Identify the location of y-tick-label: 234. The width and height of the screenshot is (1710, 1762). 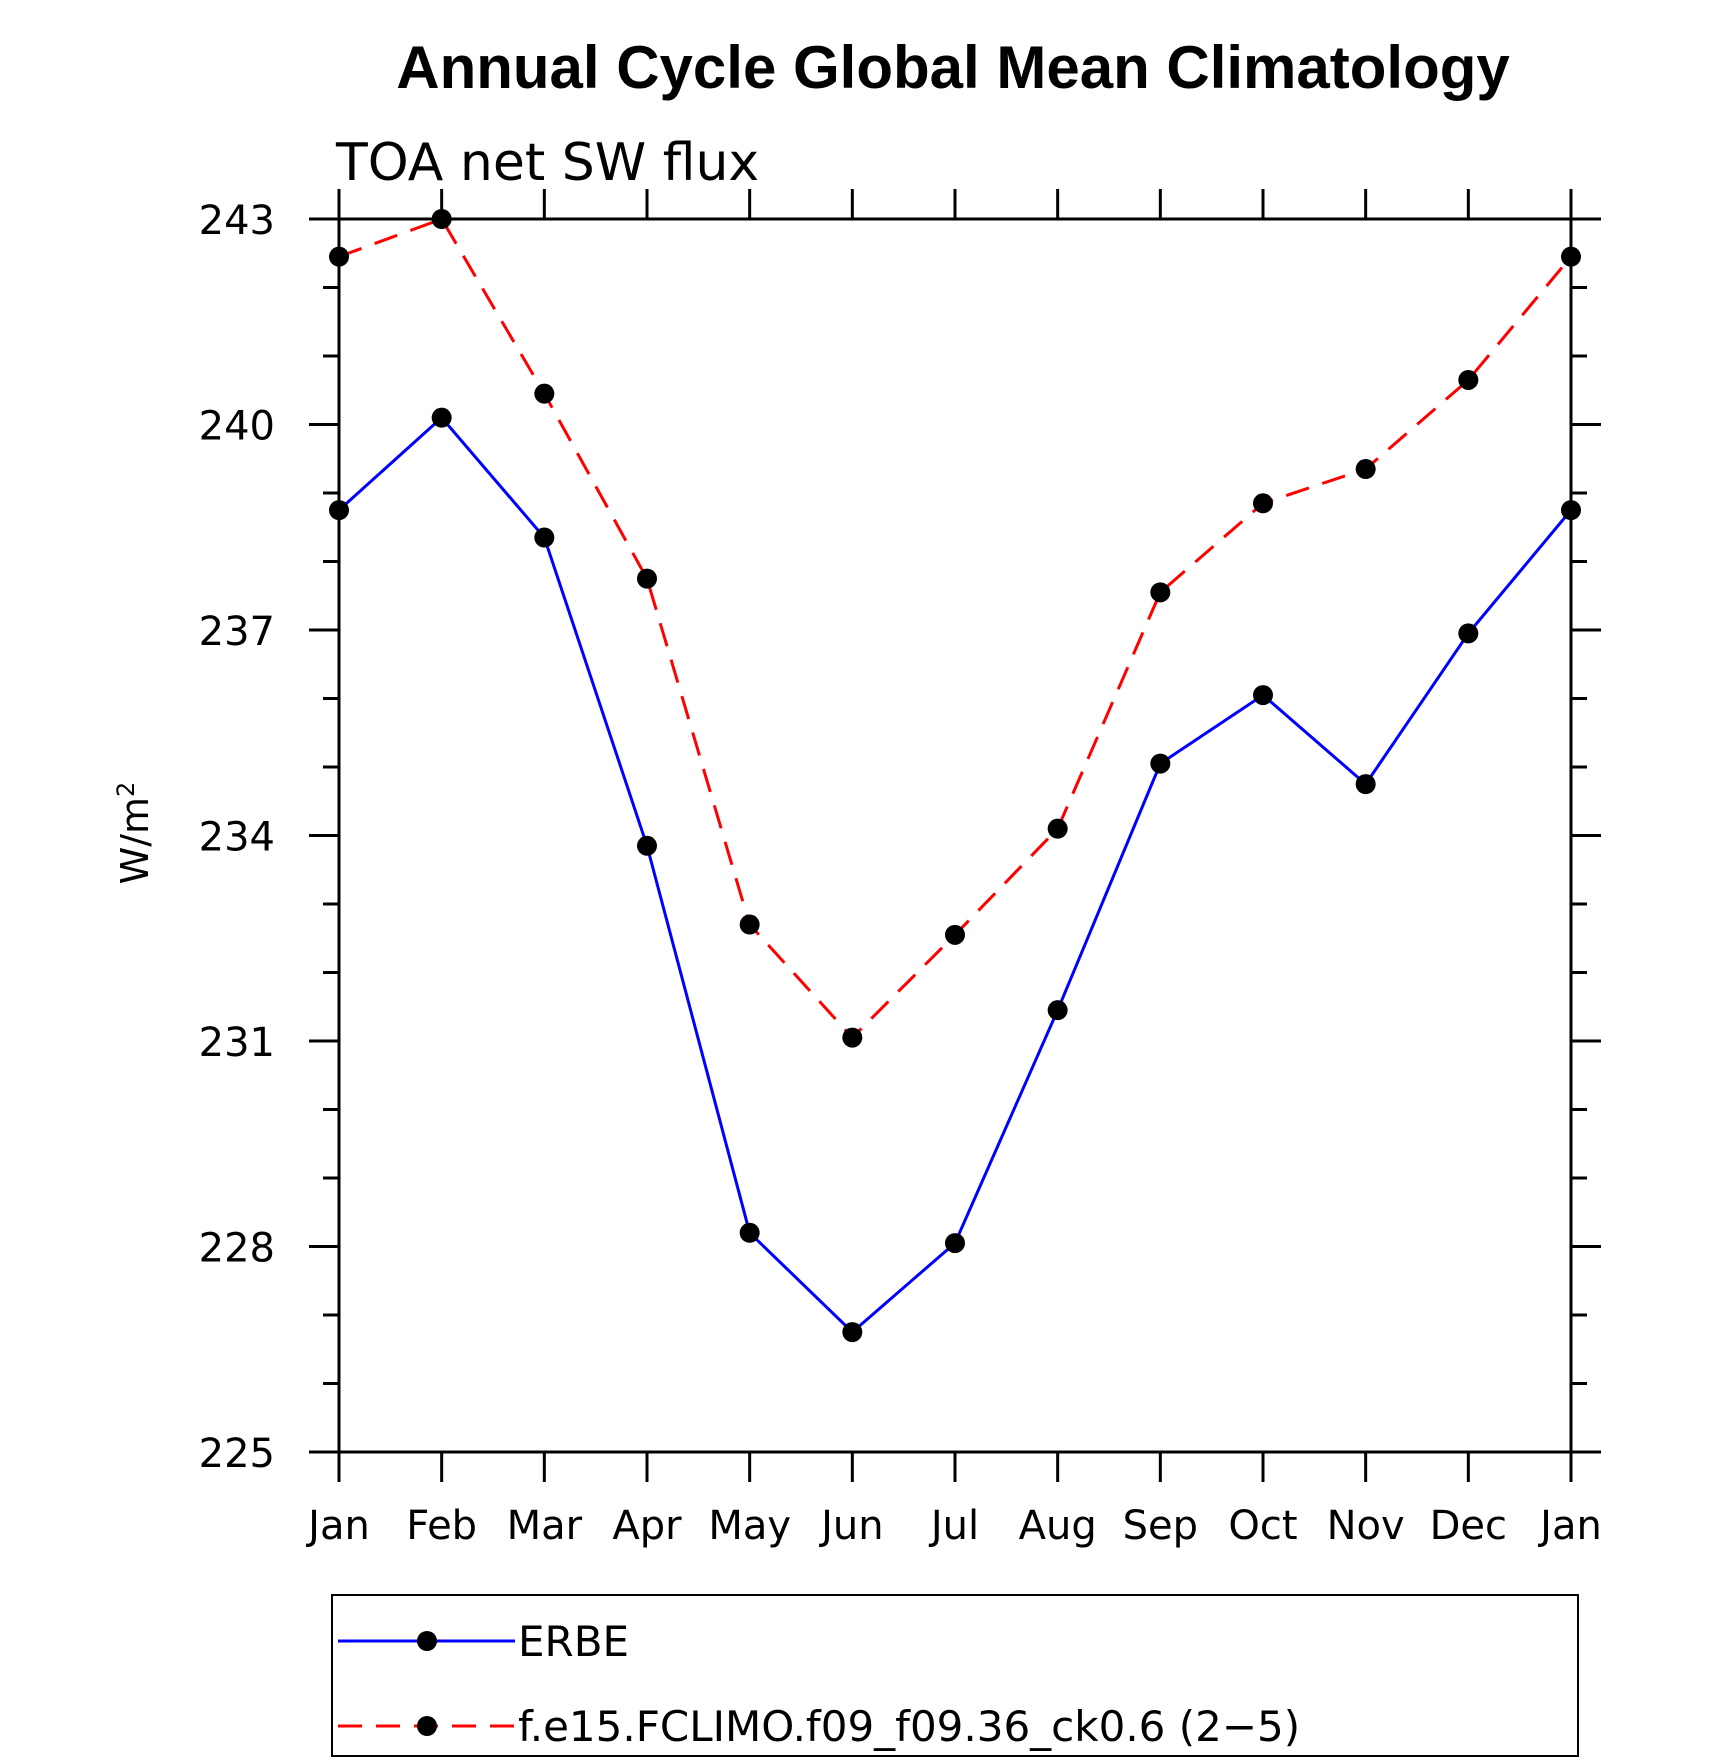
(237, 838).